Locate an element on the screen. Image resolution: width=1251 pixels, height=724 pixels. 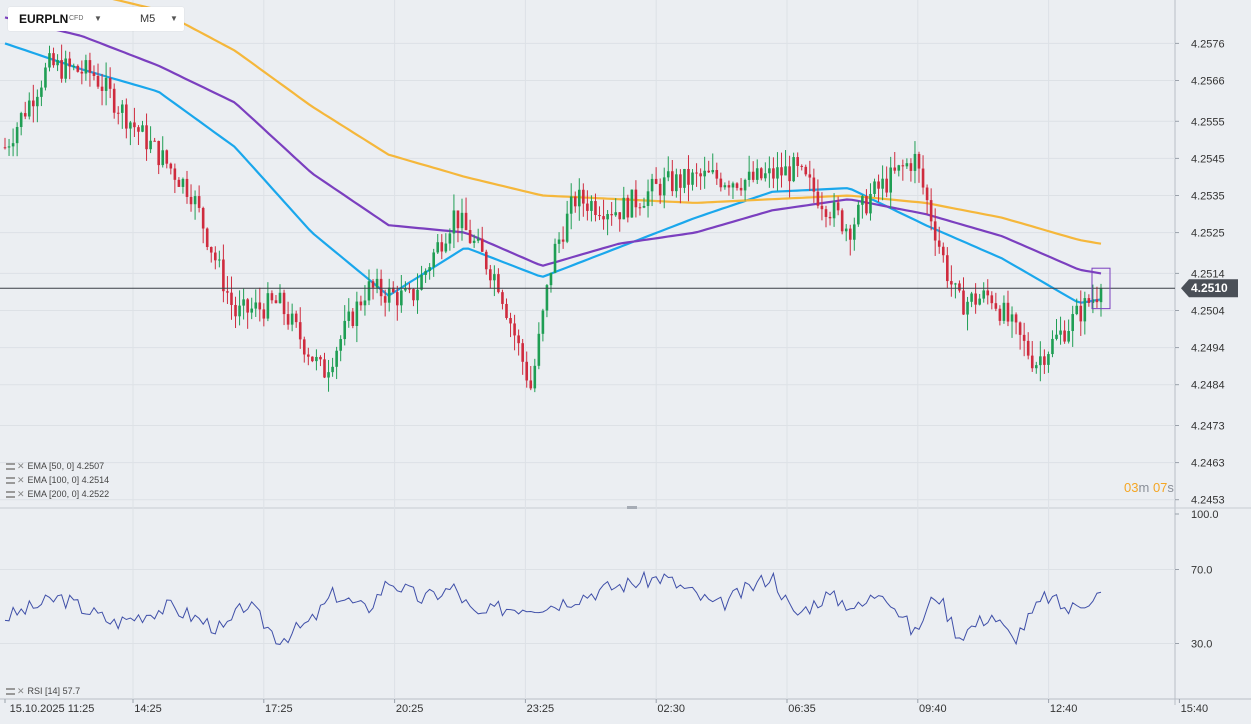
price-tick-label: 4.2463 is located at coordinates (1208, 464).